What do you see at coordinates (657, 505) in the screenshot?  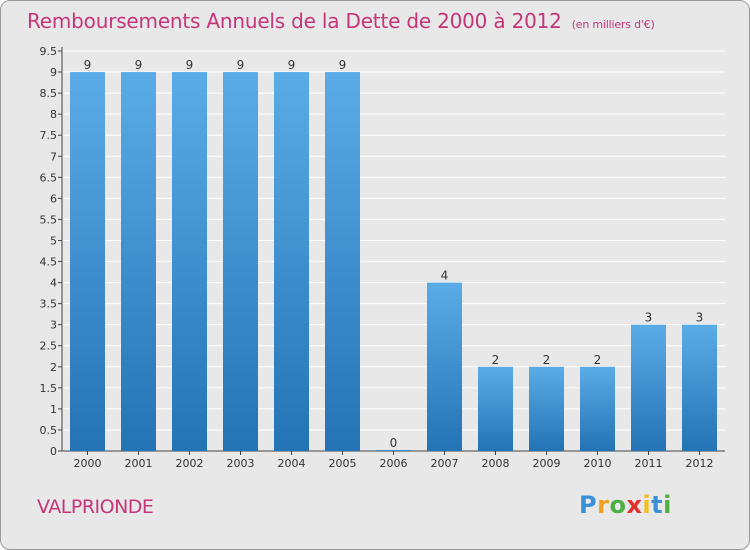 I see `logo-letter: t` at bounding box center [657, 505].